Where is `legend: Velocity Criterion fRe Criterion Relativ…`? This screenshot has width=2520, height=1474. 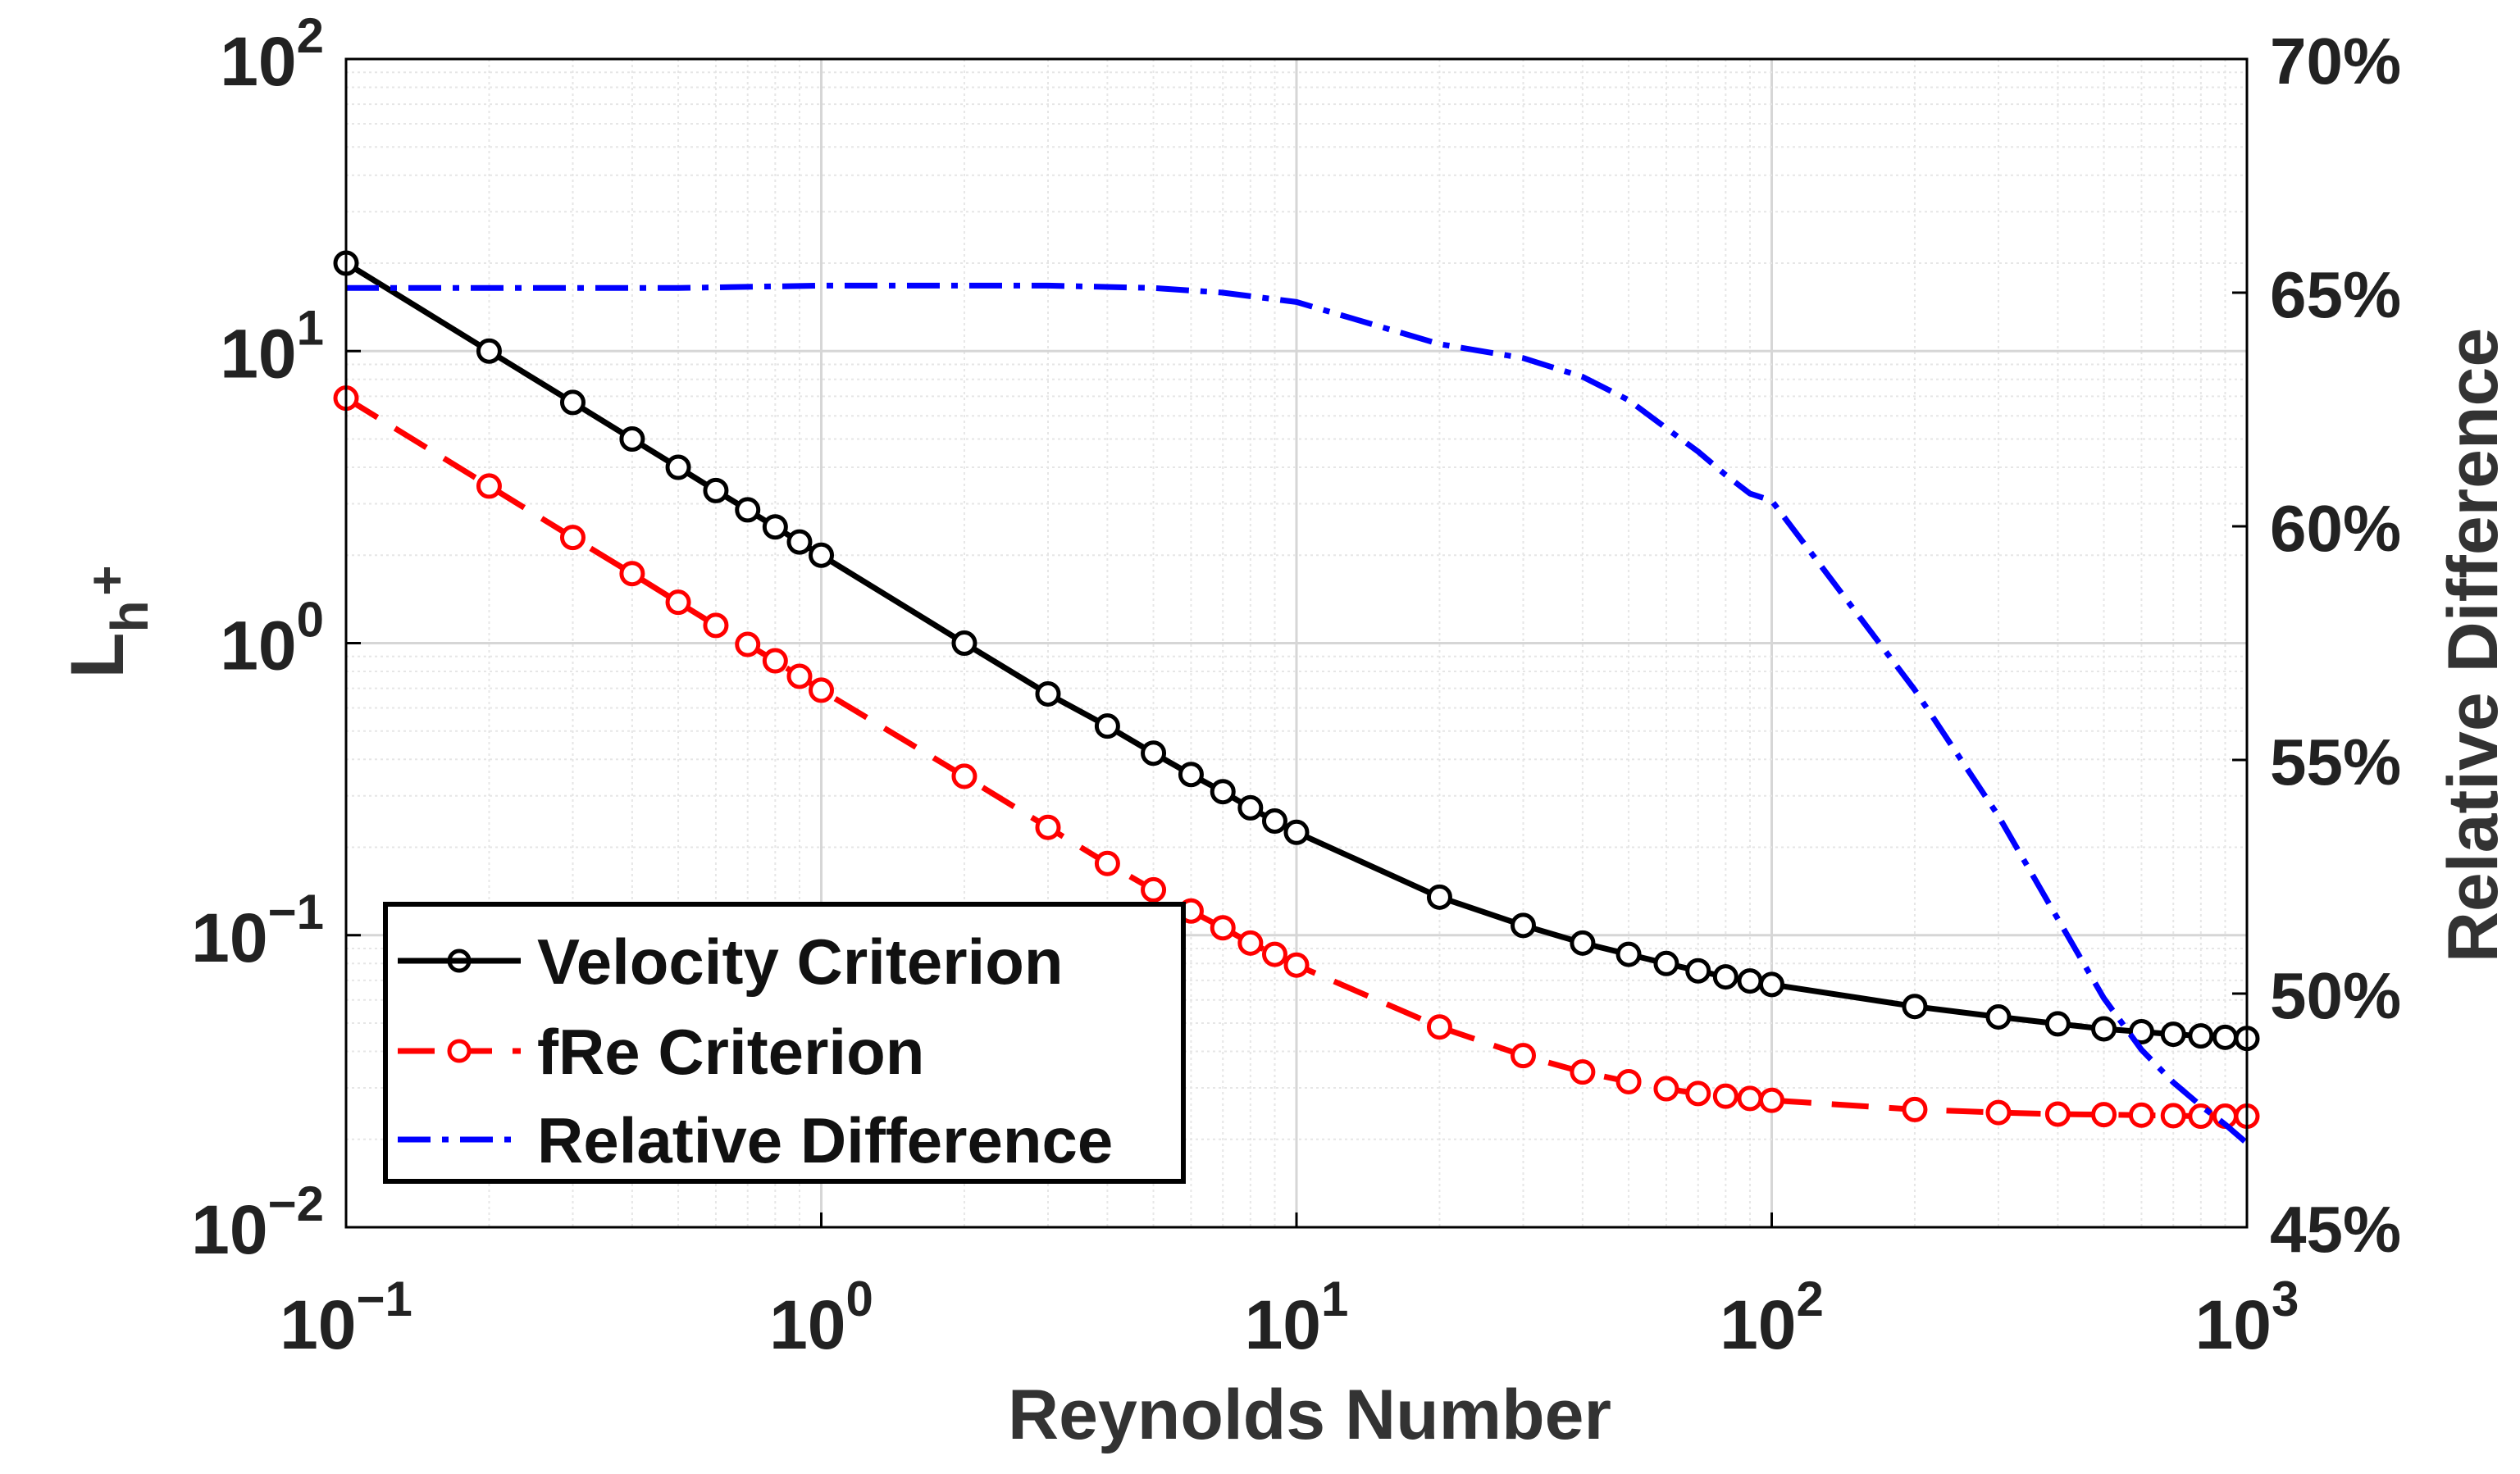
legend: Velocity Criterion fRe Criterion Relativ… is located at coordinates (784, 1043).